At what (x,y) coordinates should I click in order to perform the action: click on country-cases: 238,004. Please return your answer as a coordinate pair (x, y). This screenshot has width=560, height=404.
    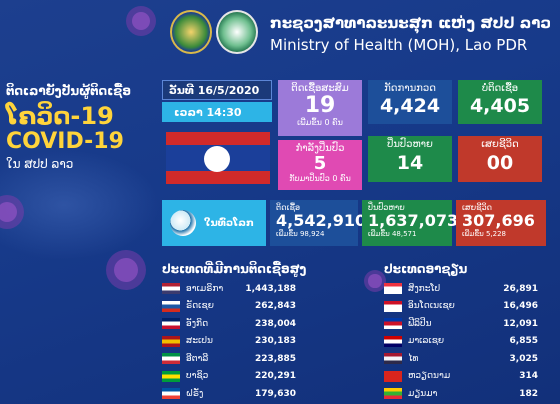
    Looking at the image, I should click on (275, 323).